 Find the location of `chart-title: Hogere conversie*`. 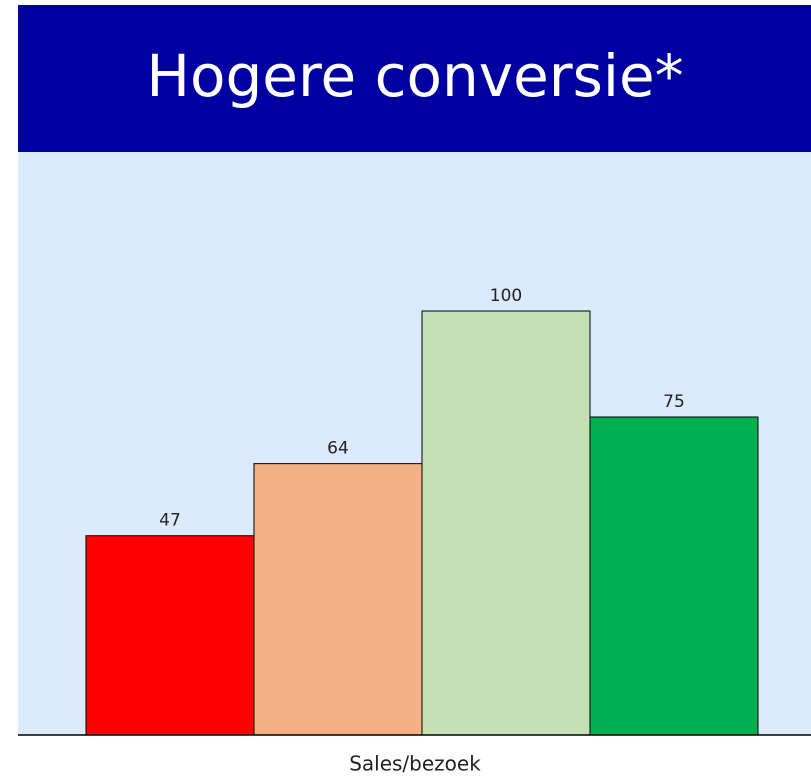

chart-title: Hogere conversie* is located at coordinates (414, 76).